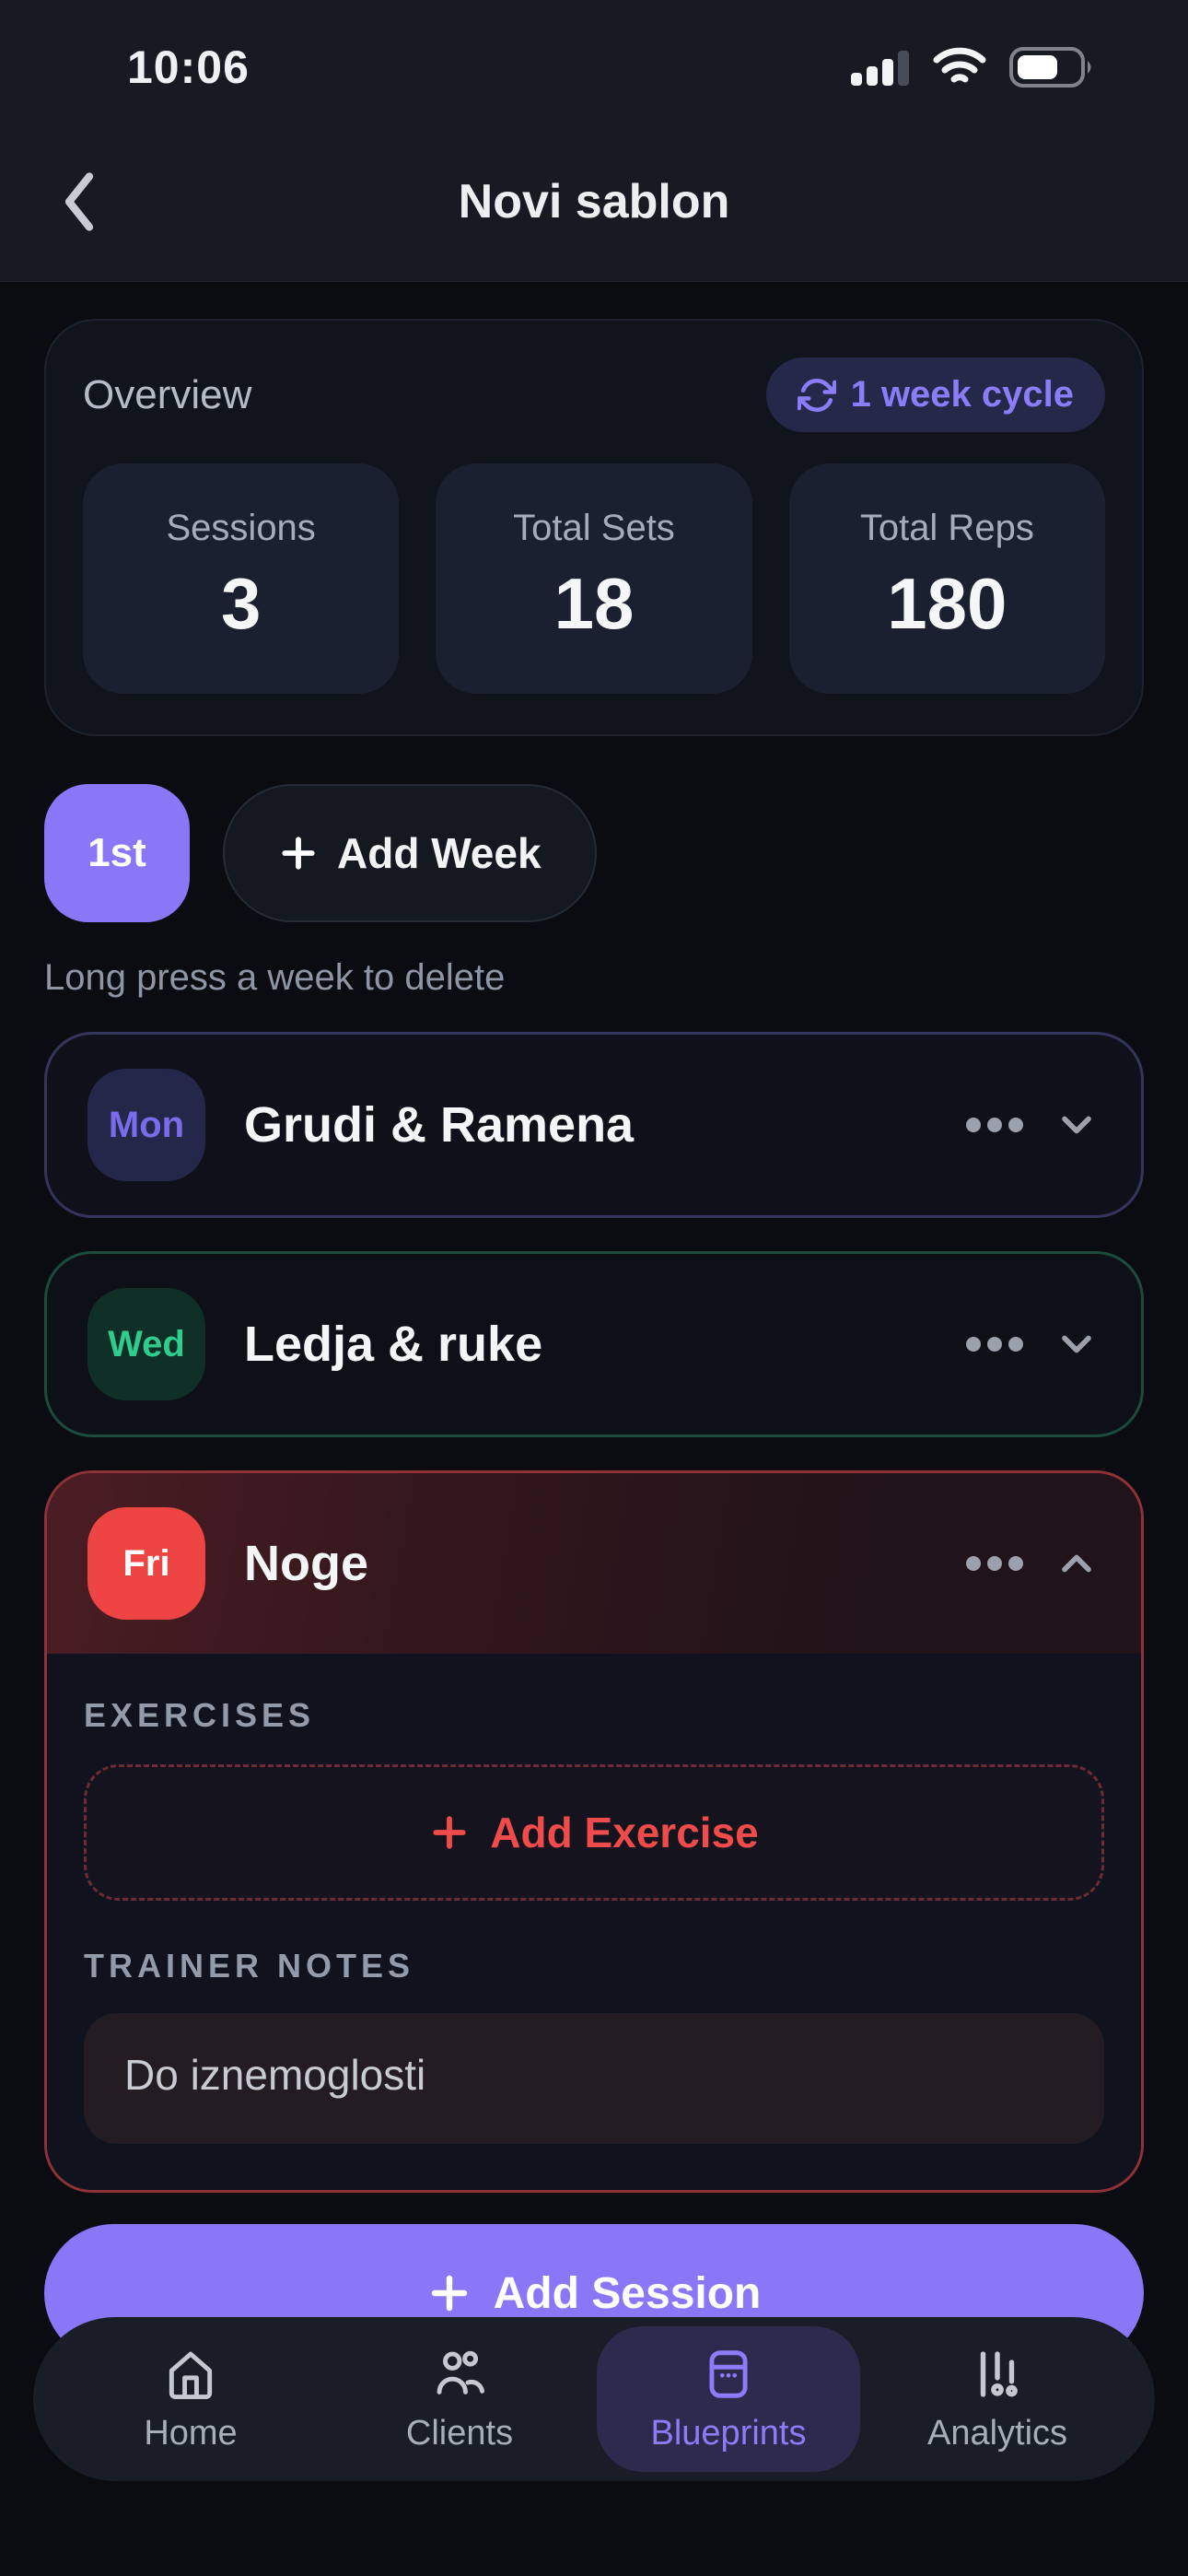 This screenshot has width=1188, height=2576. What do you see at coordinates (594, 61) in the screenshot?
I see `status-bar: 10:06` at bounding box center [594, 61].